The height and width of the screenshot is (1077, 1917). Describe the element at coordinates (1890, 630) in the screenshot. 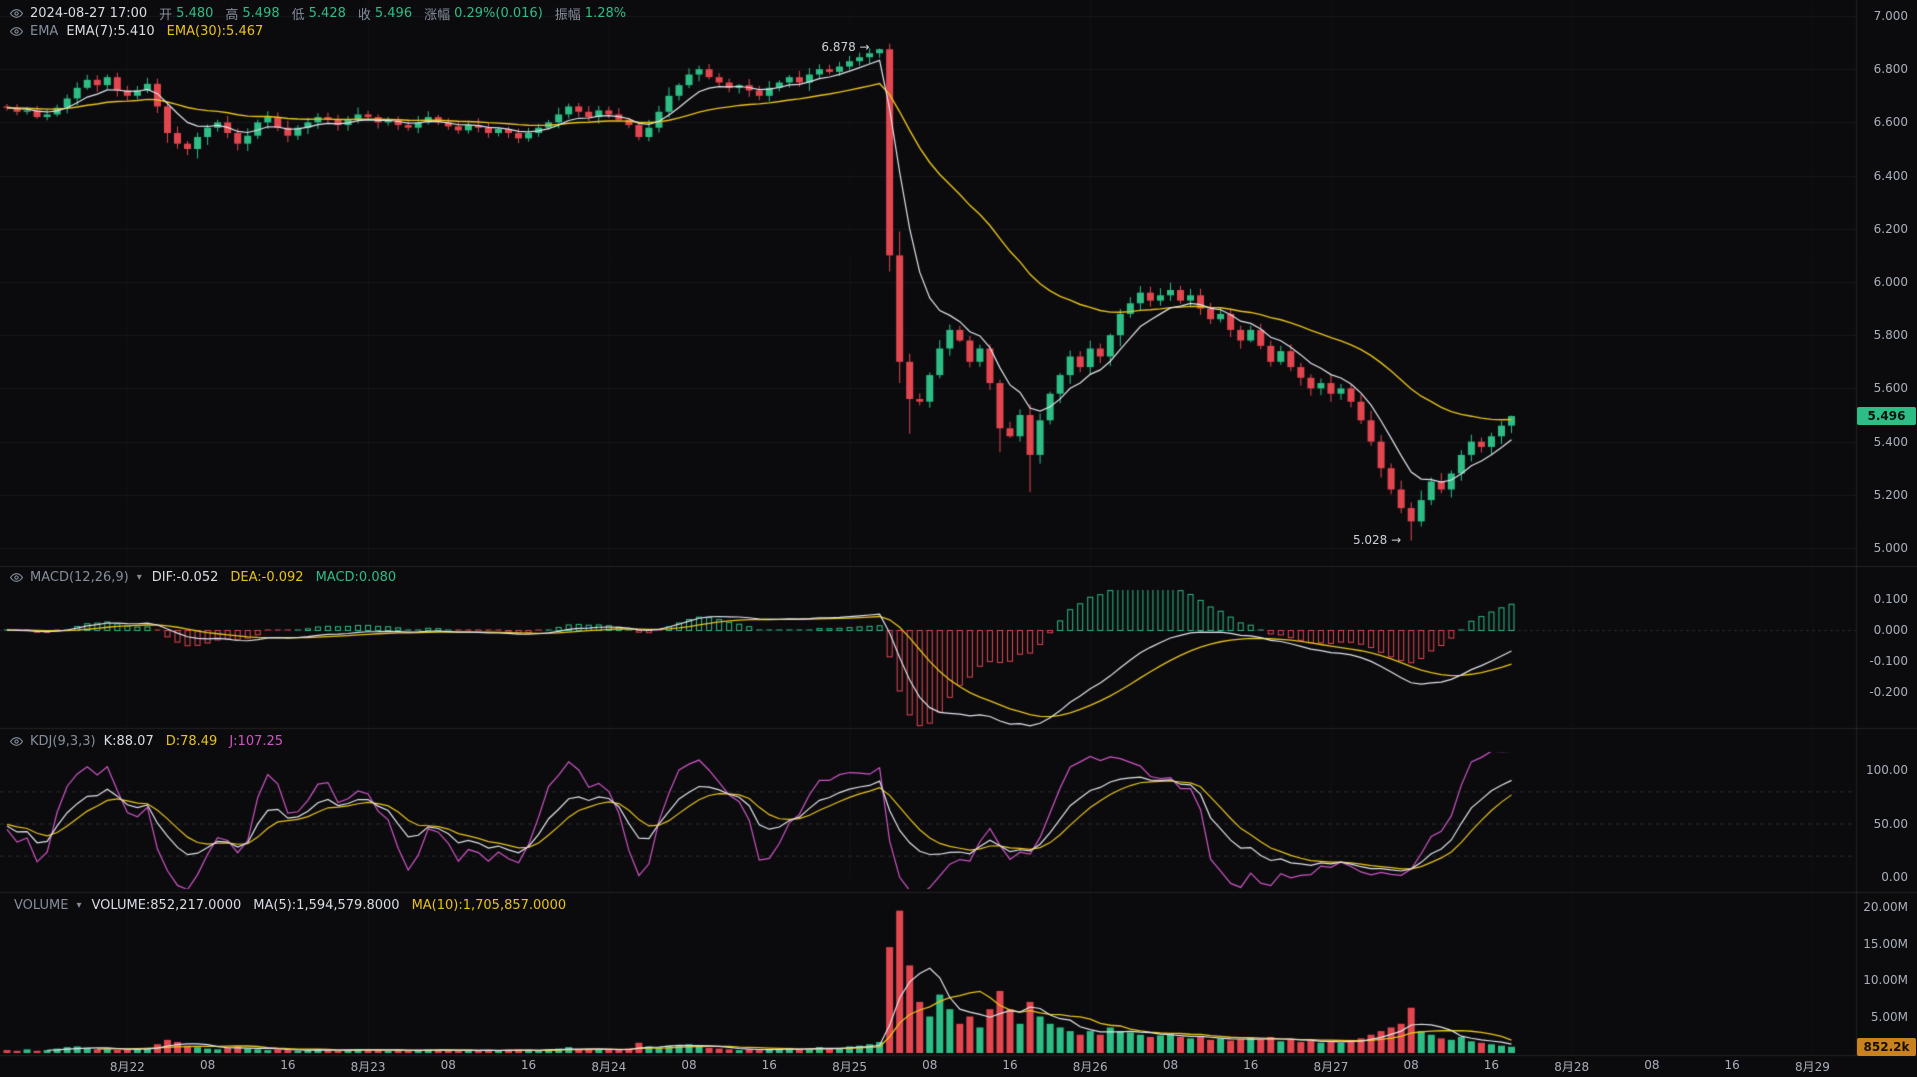

I see `y-axis-label: 0.000` at that location.